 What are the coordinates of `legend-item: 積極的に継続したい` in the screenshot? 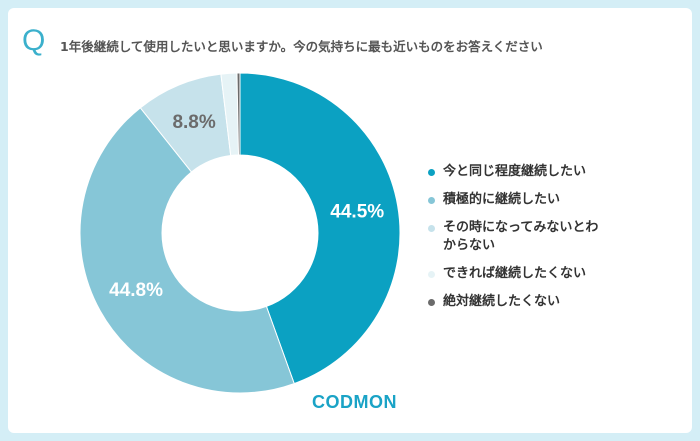 It's located at (528, 200).